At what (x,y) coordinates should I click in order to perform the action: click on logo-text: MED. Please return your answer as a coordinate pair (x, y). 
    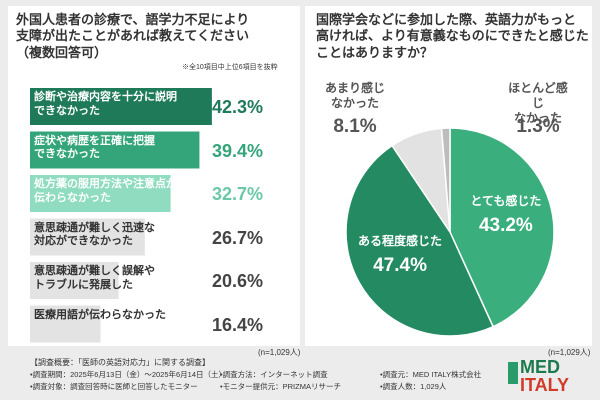
    Looking at the image, I should click on (540, 367).